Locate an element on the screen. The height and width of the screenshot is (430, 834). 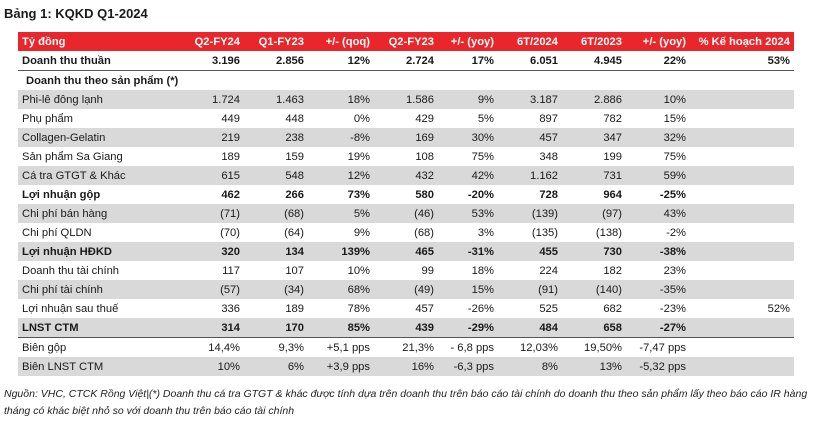
row-cell: 53% is located at coordinates (468, 213).